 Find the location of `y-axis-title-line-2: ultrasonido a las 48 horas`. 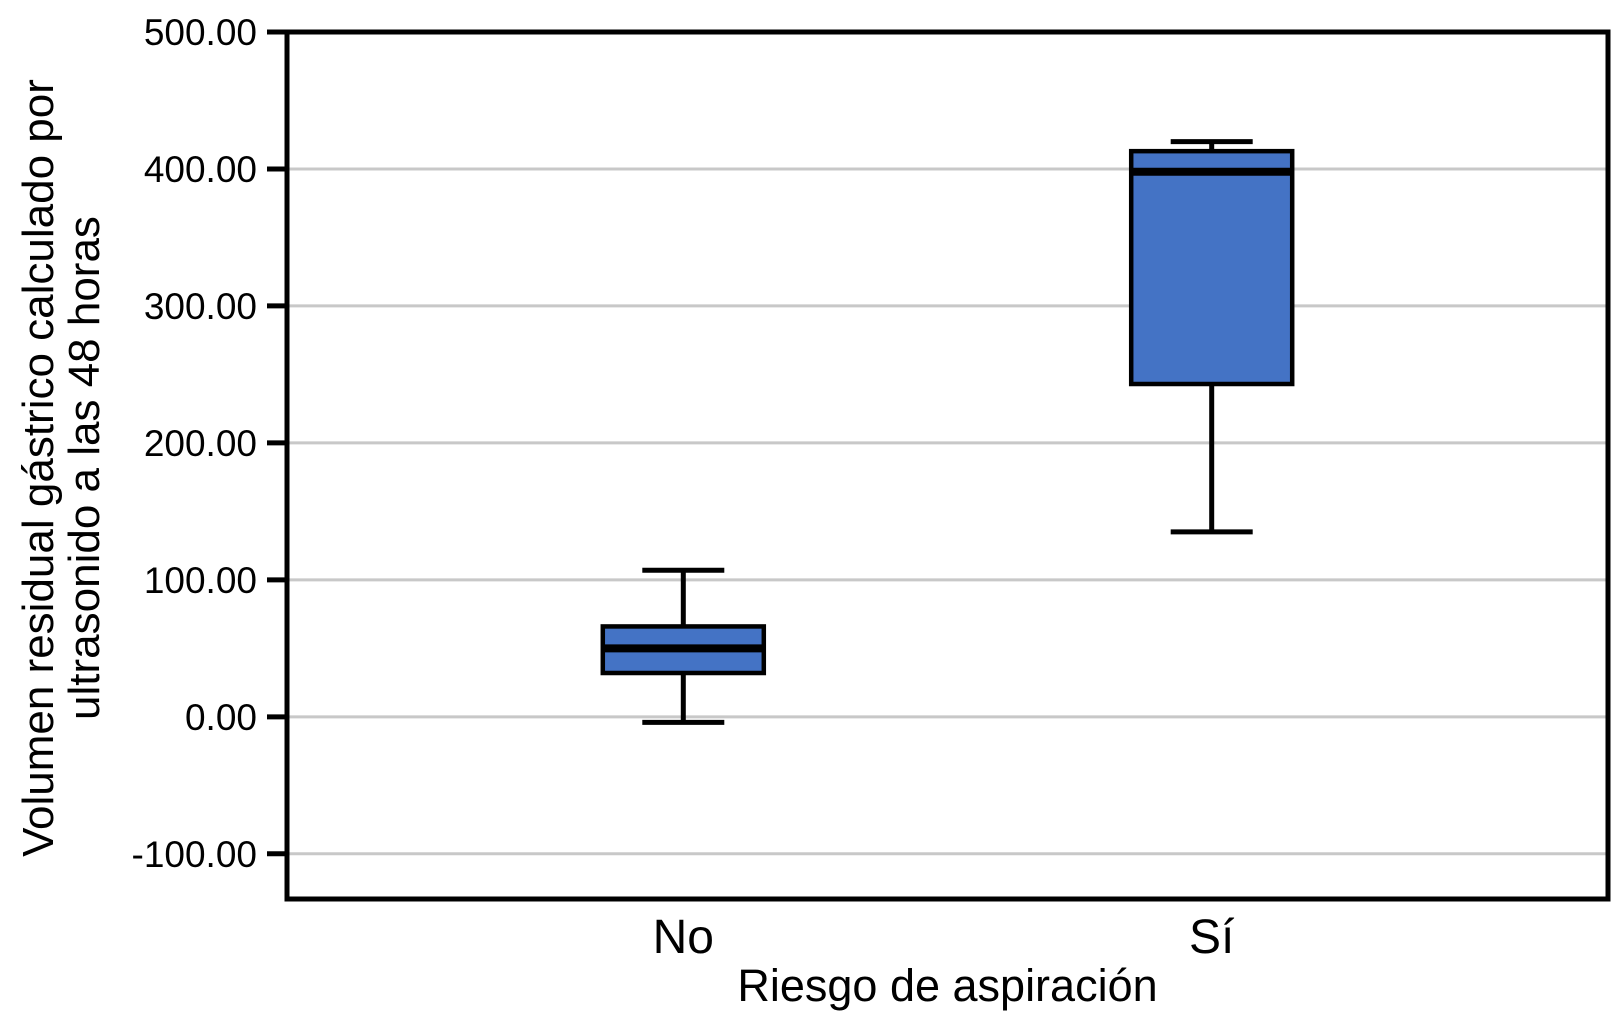

y-axis-title-line-2: ultrasonido a las 48 horas is located at coordinates (84, 468).